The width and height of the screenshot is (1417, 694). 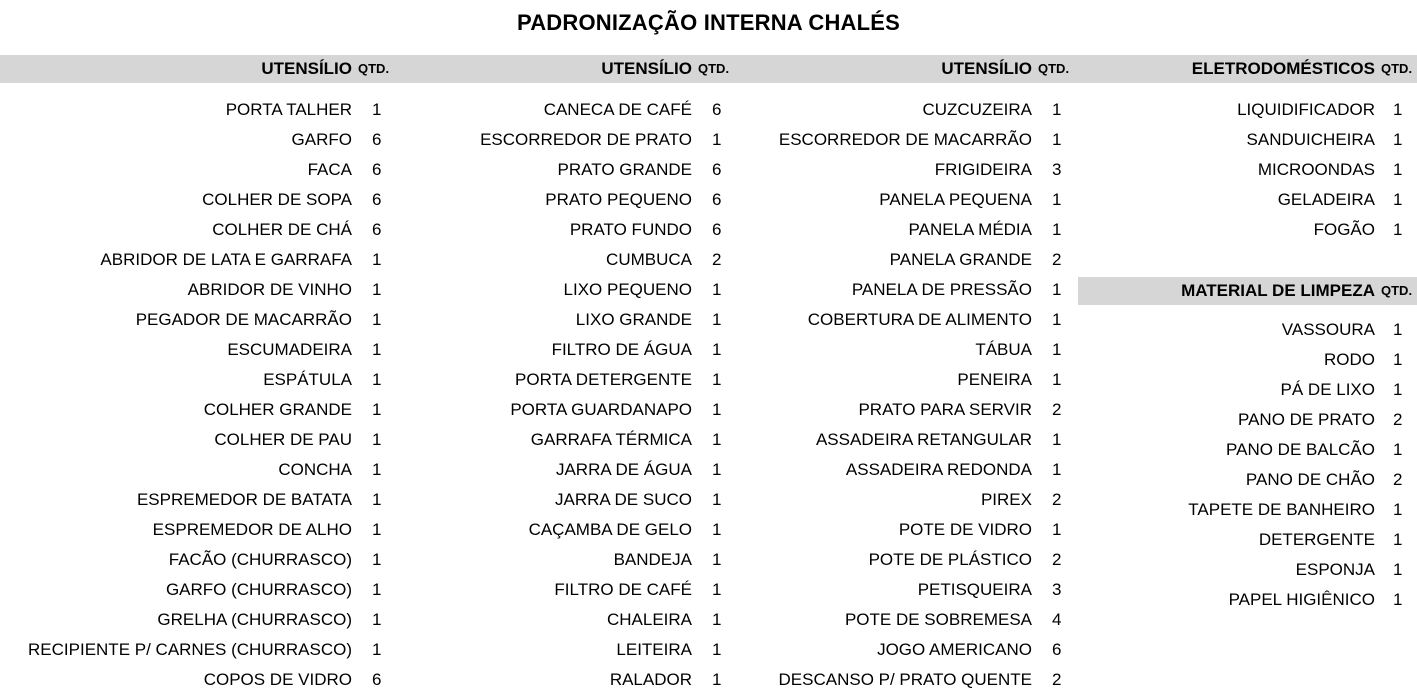 What do you see at coordinates (321, 139) in the screenshot?
I see `item-name: GARFO` at bounding box center [321, 139].